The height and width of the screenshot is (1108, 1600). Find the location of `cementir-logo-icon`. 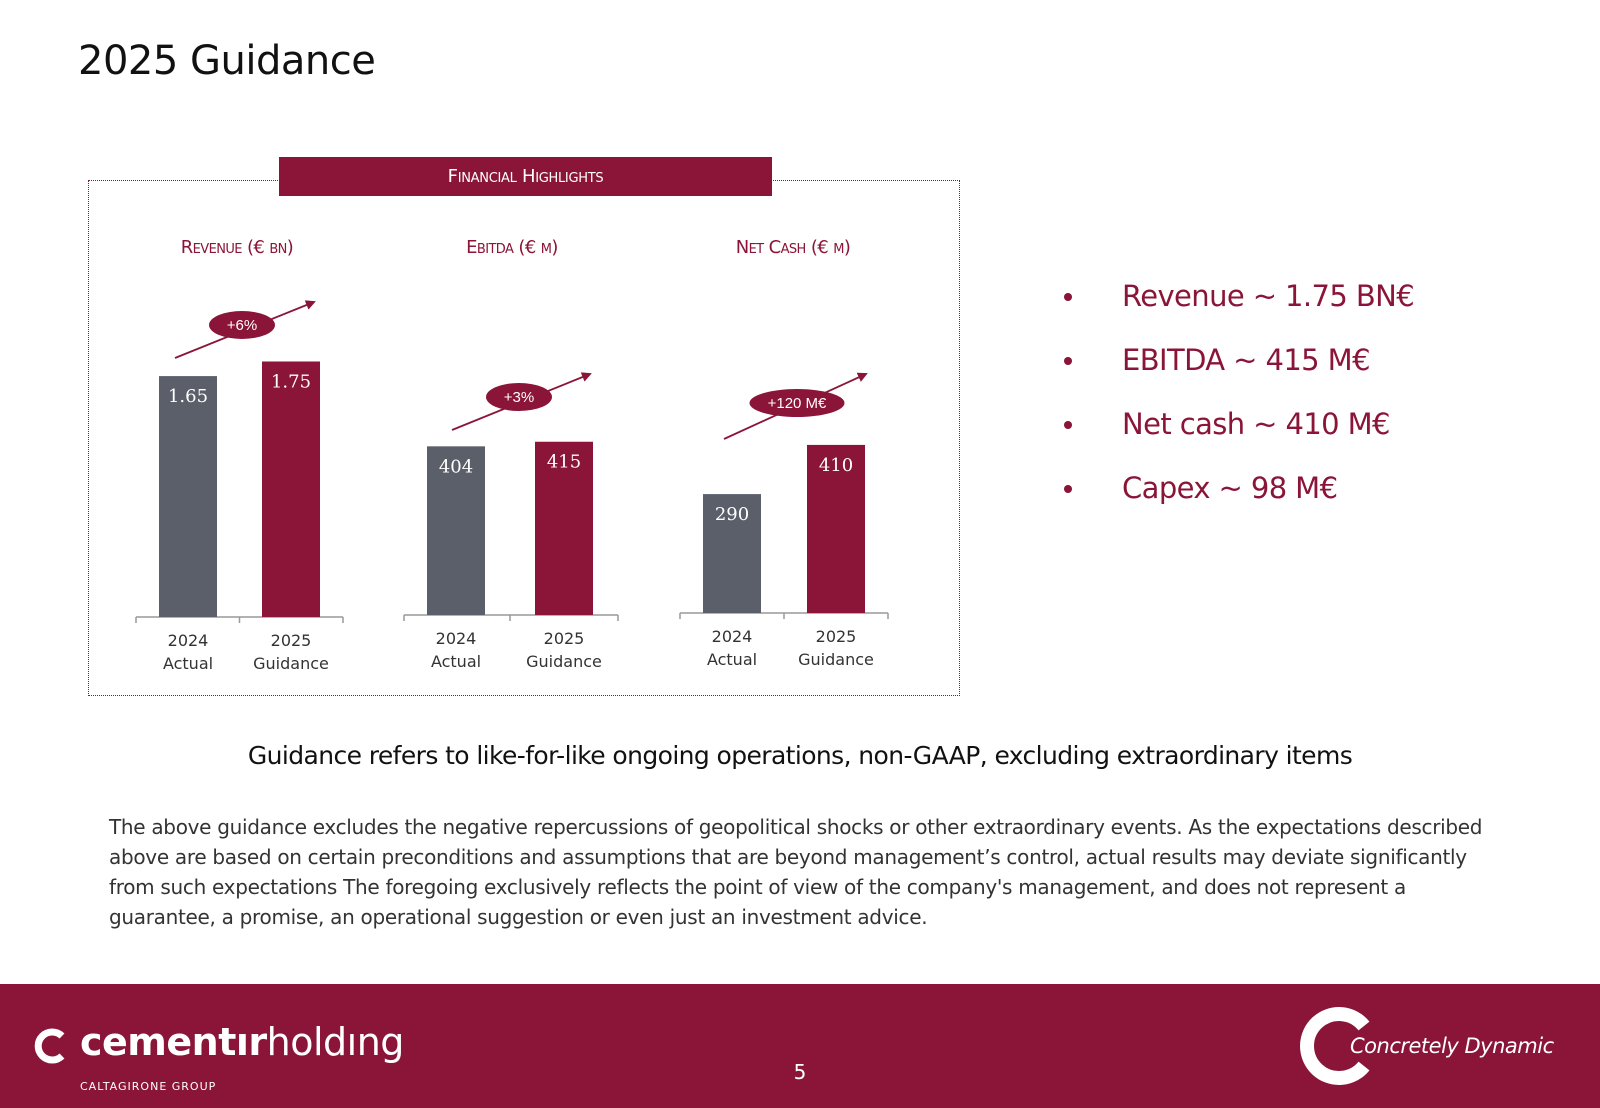

cementir-logo-icon is located at coordinates (49, 1046).